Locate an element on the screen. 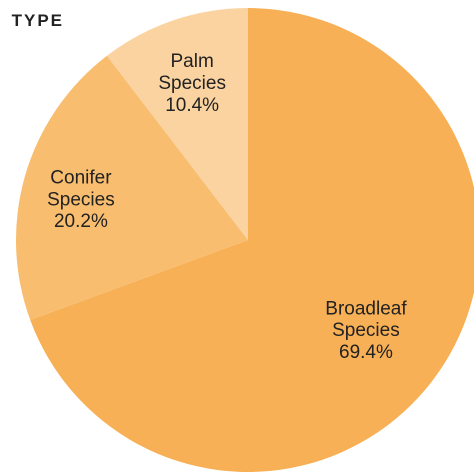 This screenshot has height=474, width=474. slice-label: Conifer Species 20.2% is located at coordinates (81, 199).